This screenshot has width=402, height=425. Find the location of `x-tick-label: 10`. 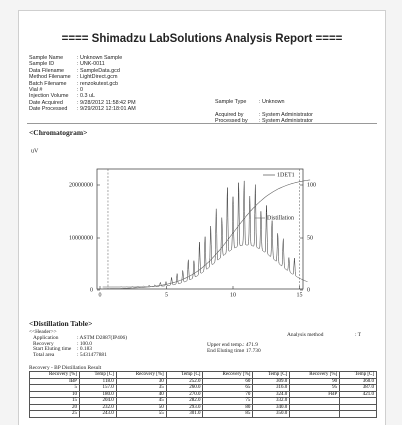

x-tick-label: 10 is located at coordinates (233, 295).